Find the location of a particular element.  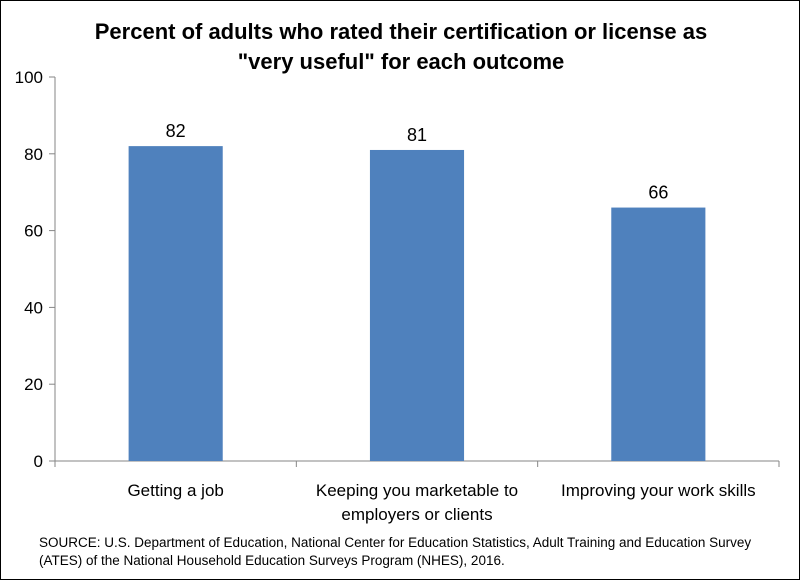

x-category-label: Keeping you marketable to is located at coordinates (417, 490).